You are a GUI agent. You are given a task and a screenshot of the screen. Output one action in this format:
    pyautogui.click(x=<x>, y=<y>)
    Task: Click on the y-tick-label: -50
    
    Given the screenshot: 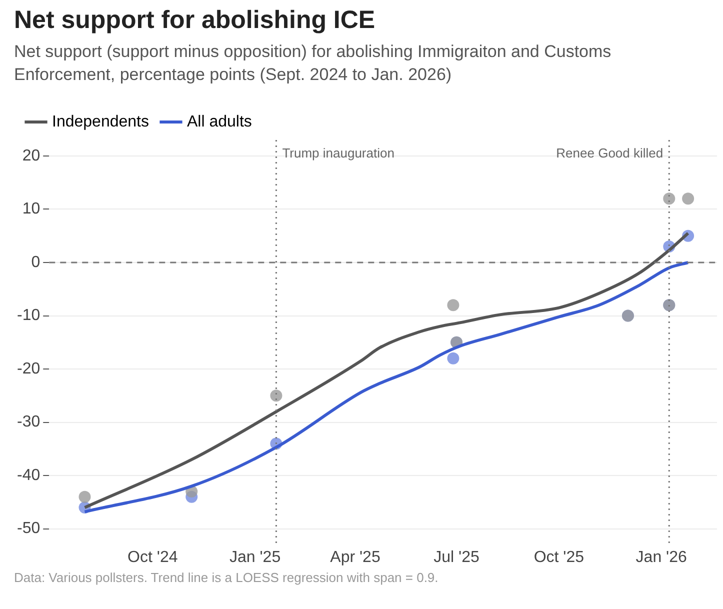 What is the action you would take?
    pyautogui.click(x=28, y=529)
    